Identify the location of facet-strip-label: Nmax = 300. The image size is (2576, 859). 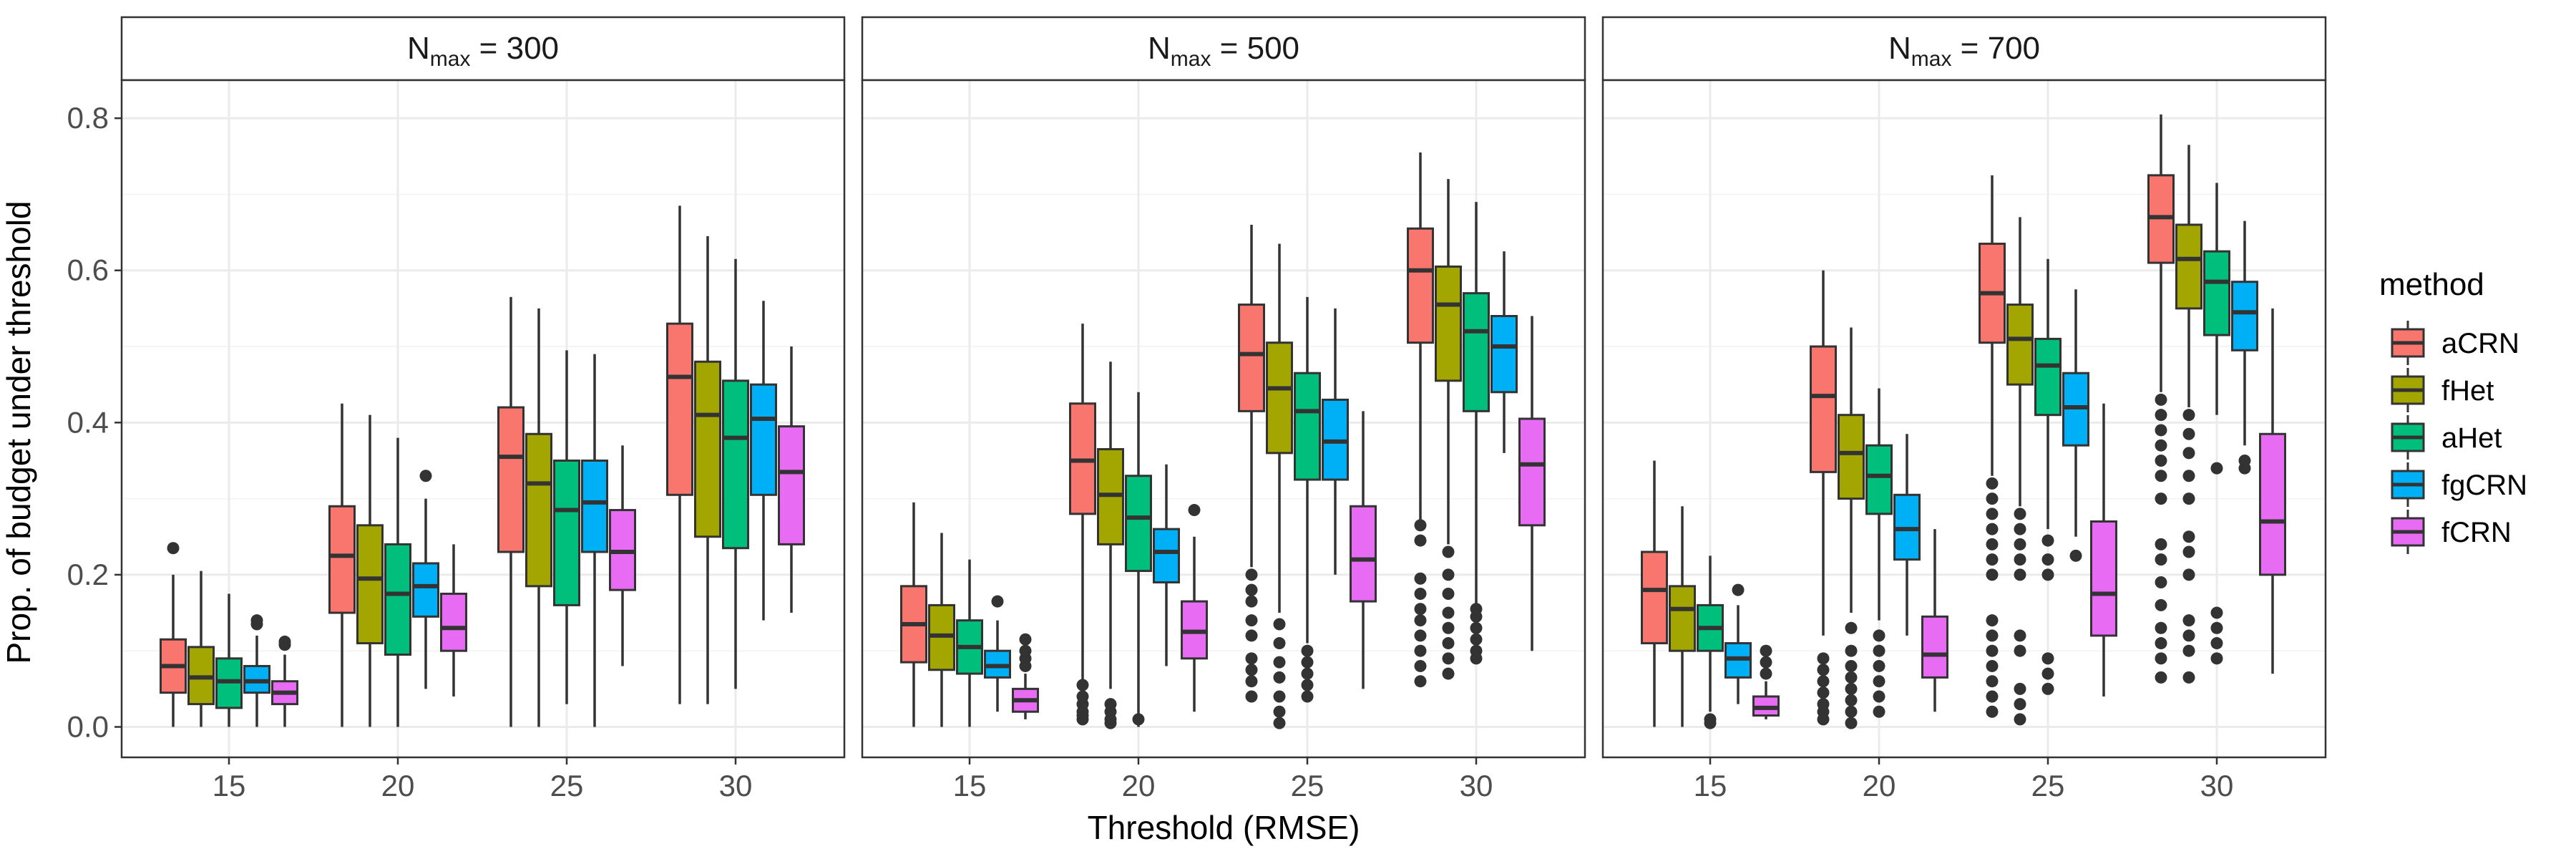
(483, 51).